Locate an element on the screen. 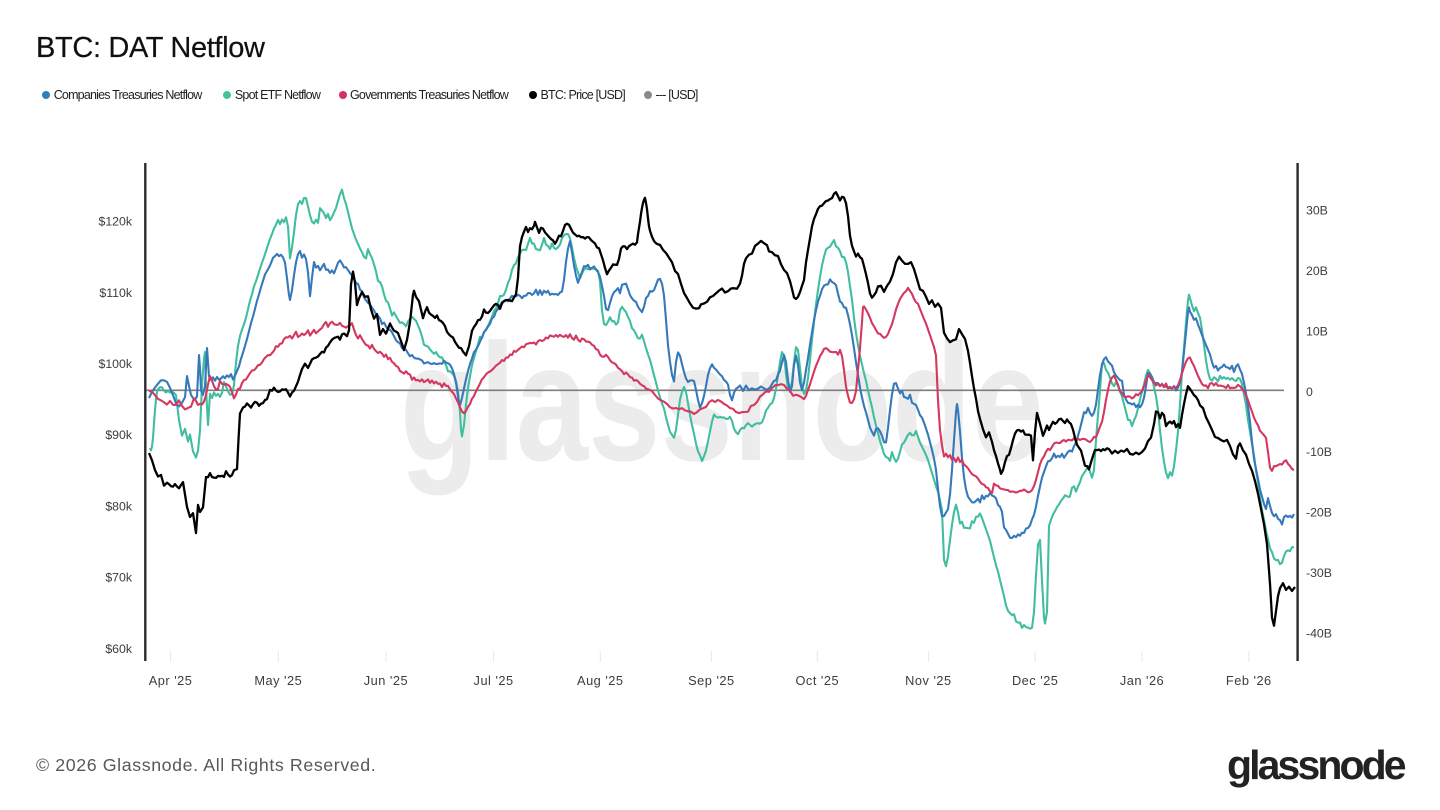 This screenshot has width=1440, height=810. svg-text: Feb '26 is located at coordinates (1249, 680).